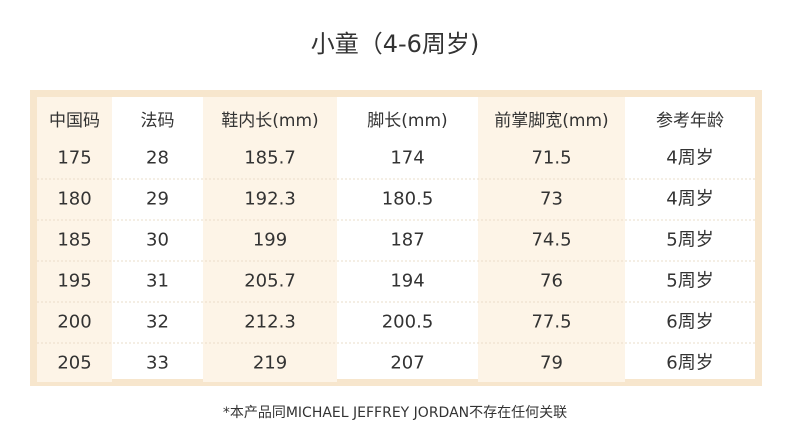 This screenshot has width=790, height=428. What do you see at coordinates (551, 322) in the screenshot?
I see `table-cell: 77.5` at bounding box center [551, 322].